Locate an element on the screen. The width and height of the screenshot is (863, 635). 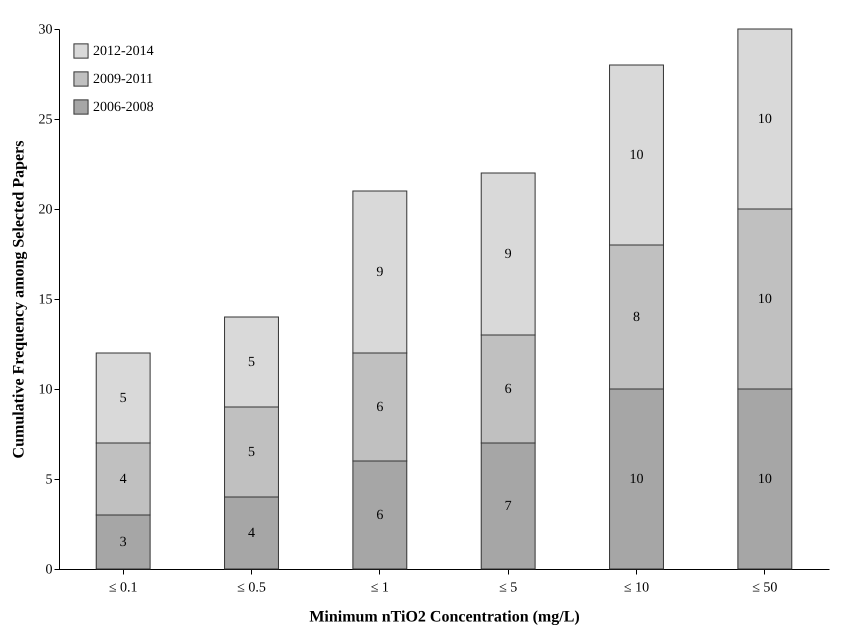
y-tick-label: 20 is located at coordinates (45, 210).